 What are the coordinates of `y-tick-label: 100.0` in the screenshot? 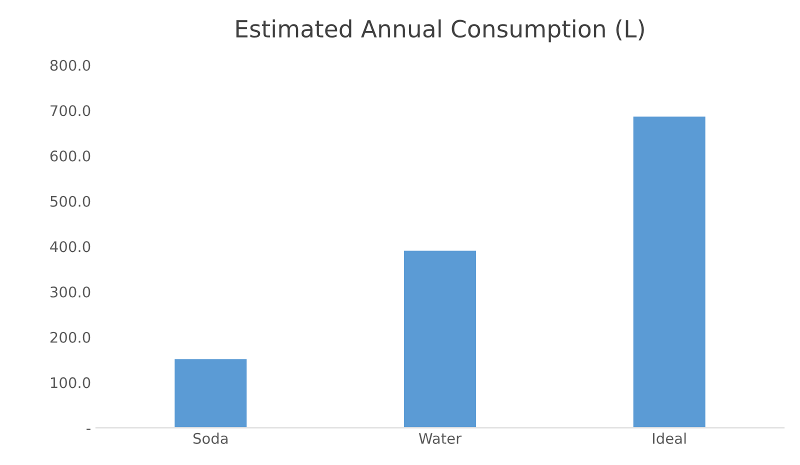 It's located at (70, 382).